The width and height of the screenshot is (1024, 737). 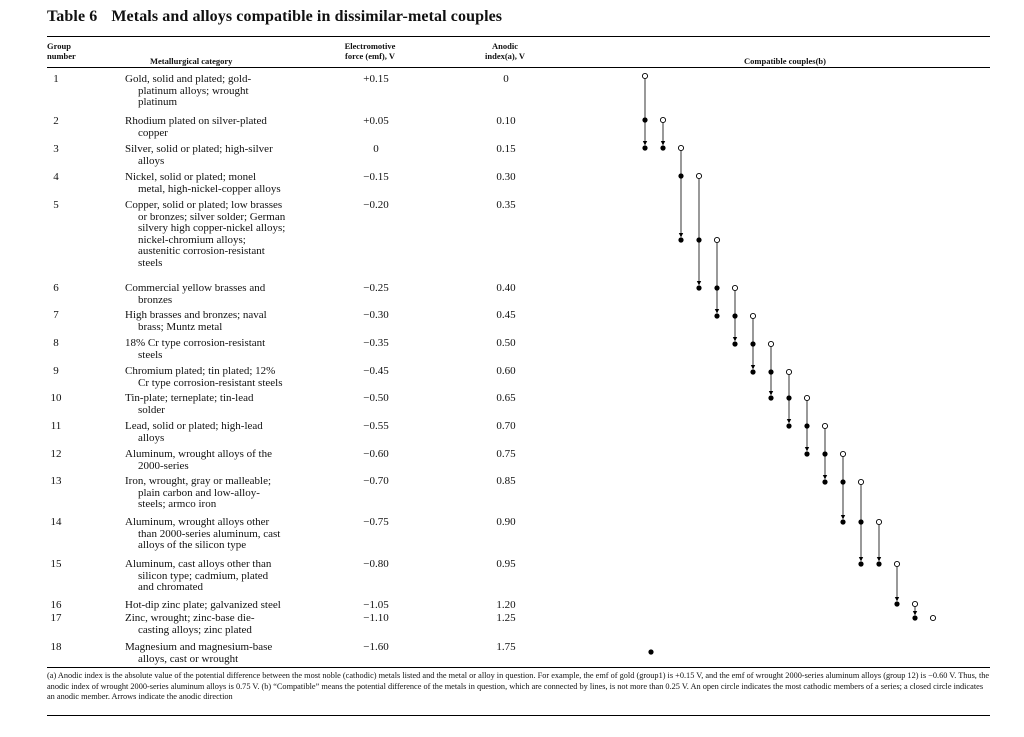 What do you see at coordinates (155, 299) in the screenshot?
I see `category-line: bronzes` at bounding box center [155, 299].